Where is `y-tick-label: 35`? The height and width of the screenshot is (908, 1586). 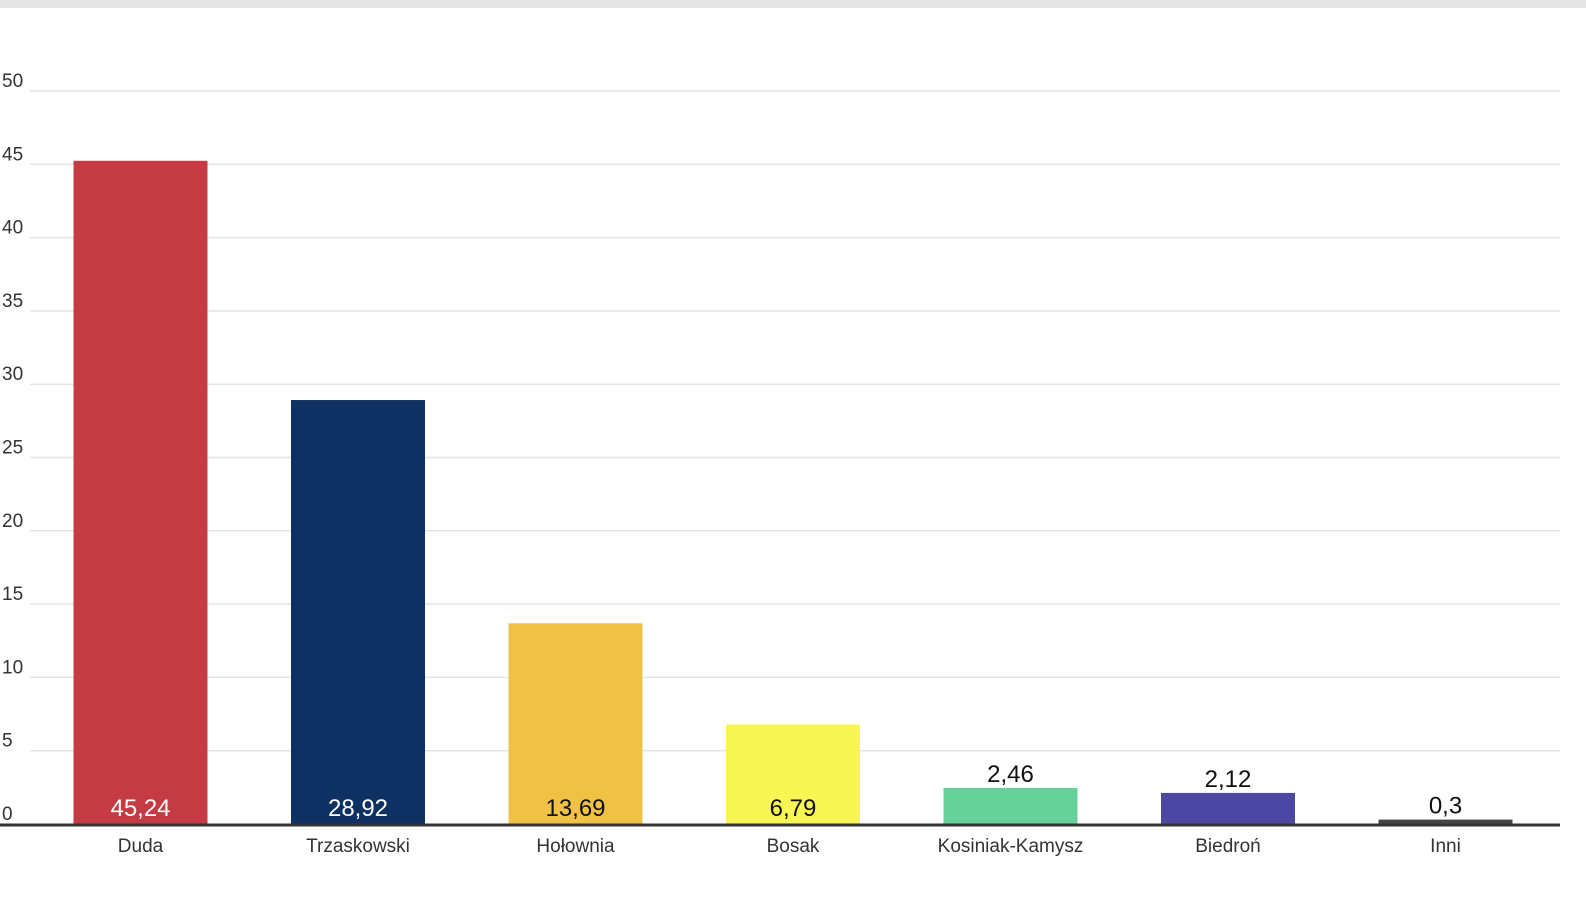
y-tick-label: 35 is located at coordinates (12, 301).